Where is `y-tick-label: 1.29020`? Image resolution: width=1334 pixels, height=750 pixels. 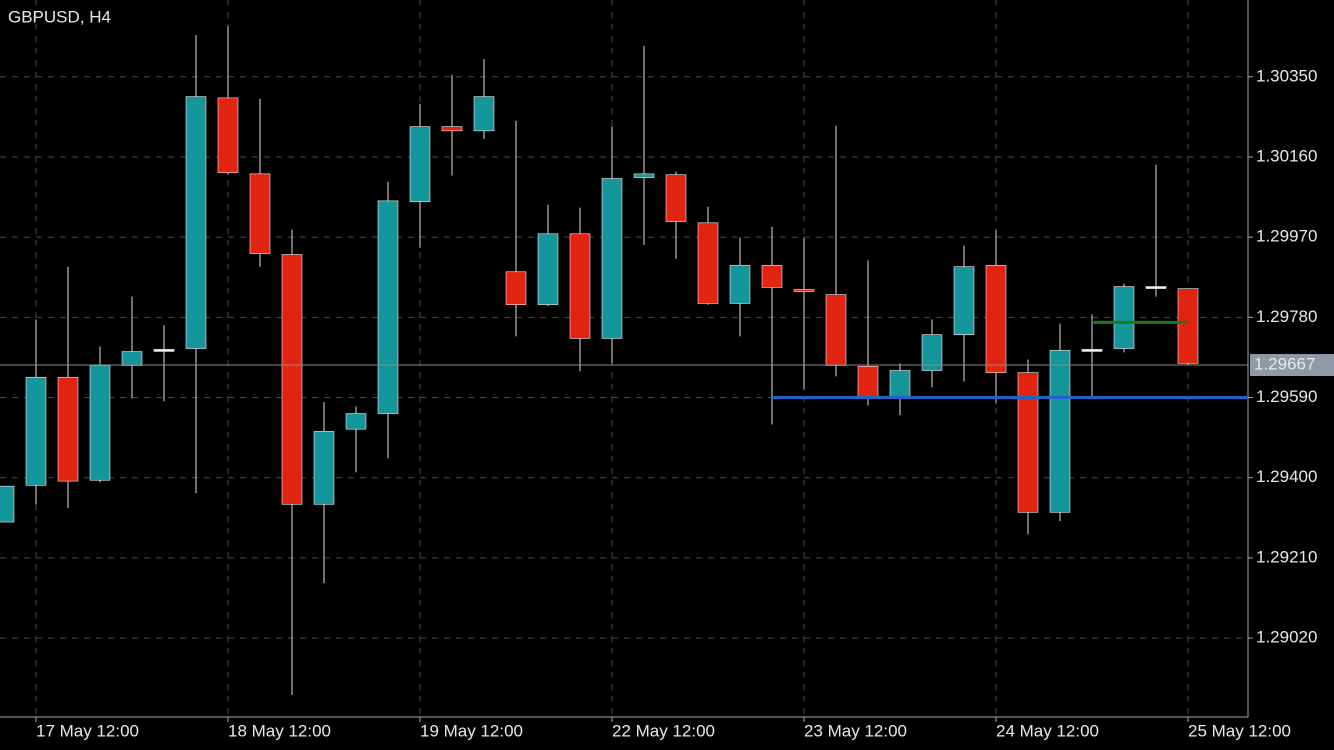 y-tick-label: 1.29020 is located at coordinates (1286, 637).